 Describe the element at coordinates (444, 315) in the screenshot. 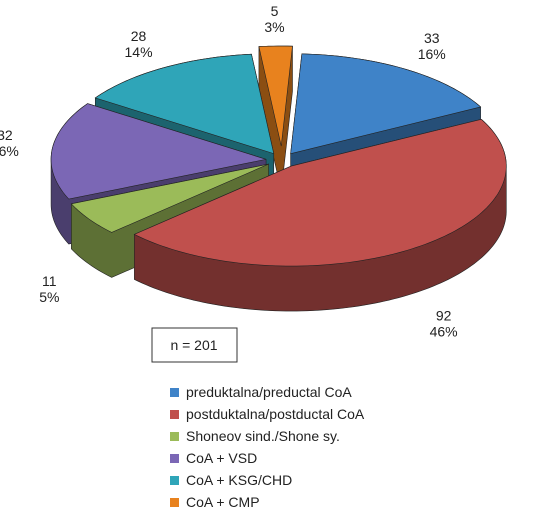

I see `data-label: 92` at that location.